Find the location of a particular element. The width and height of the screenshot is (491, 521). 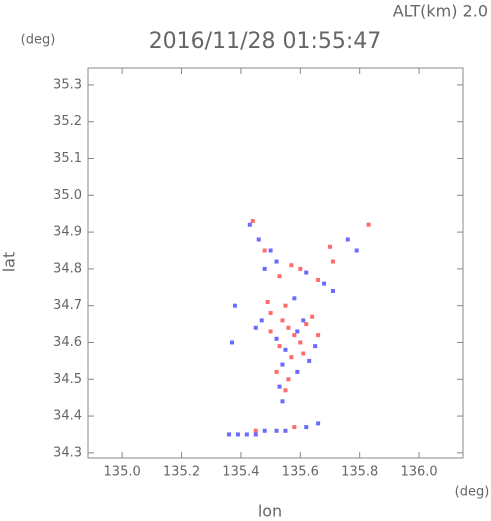

altitude-label: ALT(km) 2.0 is located at coordinates (440, 11).